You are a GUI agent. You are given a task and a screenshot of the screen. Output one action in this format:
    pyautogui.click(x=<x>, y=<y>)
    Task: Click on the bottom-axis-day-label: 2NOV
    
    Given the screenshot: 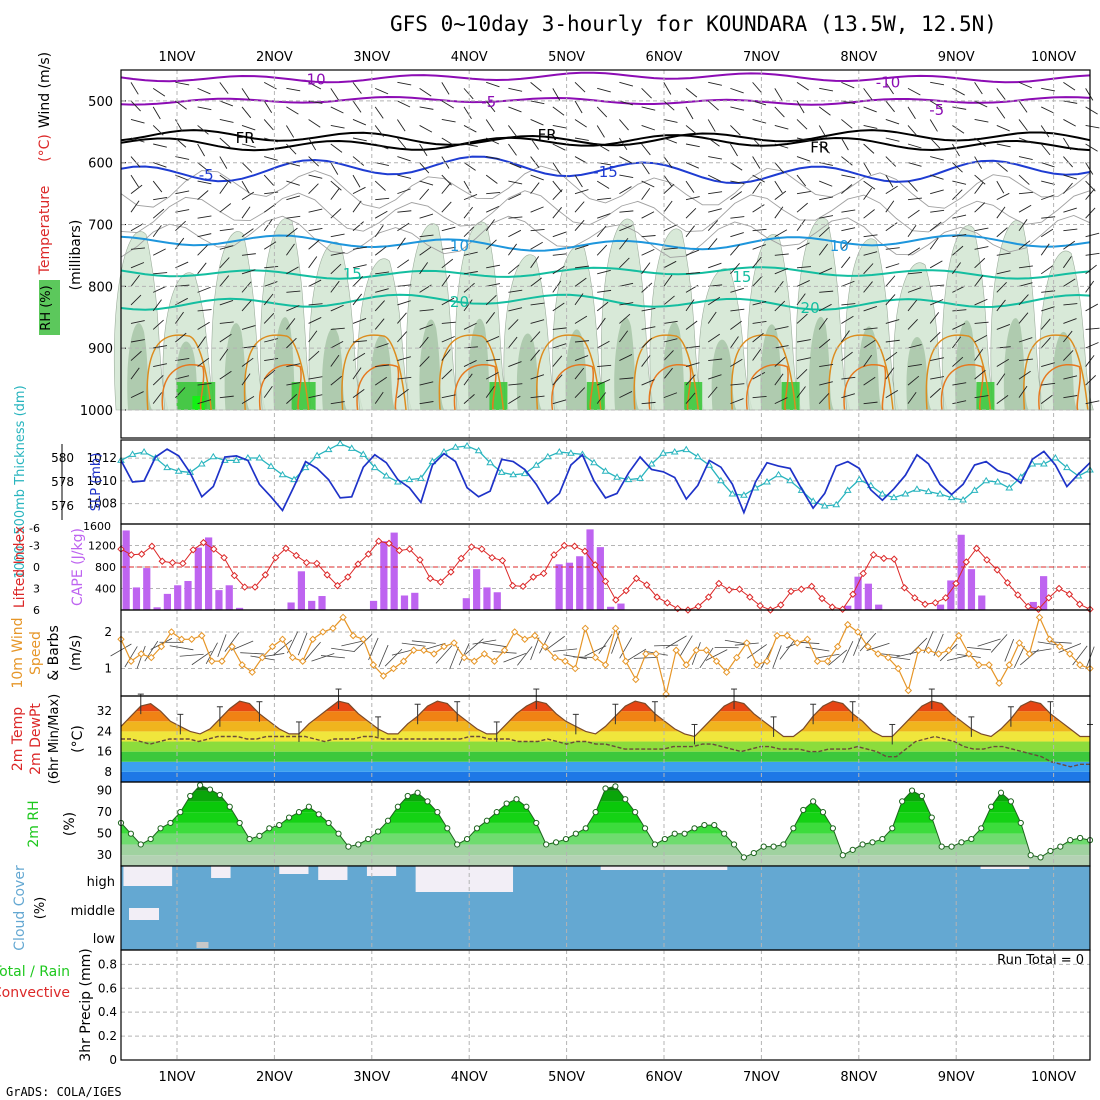 What is the action you would take?
    pyautogui.click(x=274, y=1077)
    